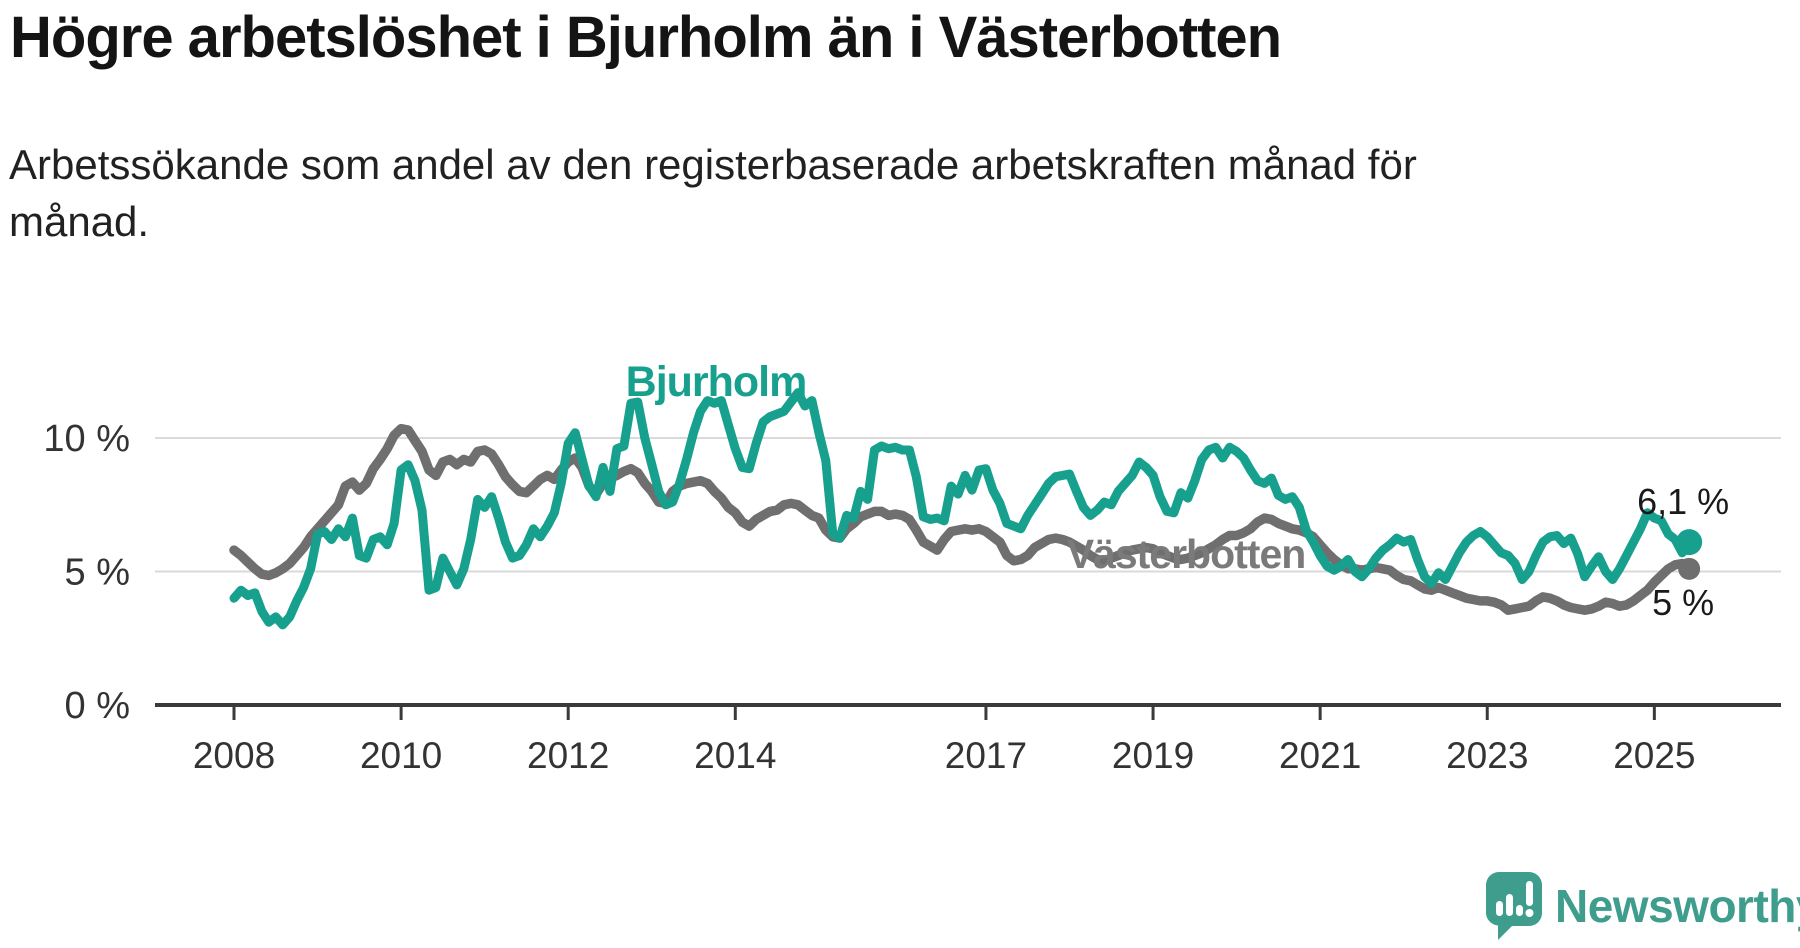 The height and width of the screenshot is (948, 1800). What do you see at coordinates (1677, 906) in the screenshot?
I see `newsworthy-brand-text: Newsworthy` at bounding box center [1677, 906].